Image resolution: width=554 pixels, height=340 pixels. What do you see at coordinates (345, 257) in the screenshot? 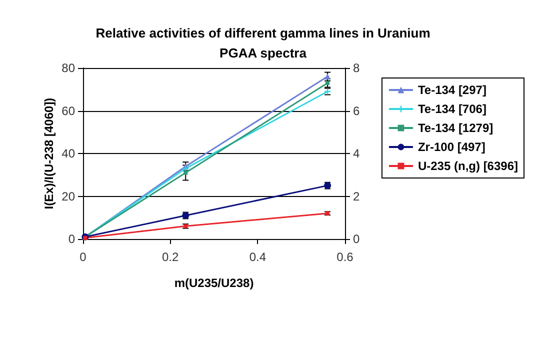
I see `x-tick-label: 0.6` at bounding box center [345, 257].